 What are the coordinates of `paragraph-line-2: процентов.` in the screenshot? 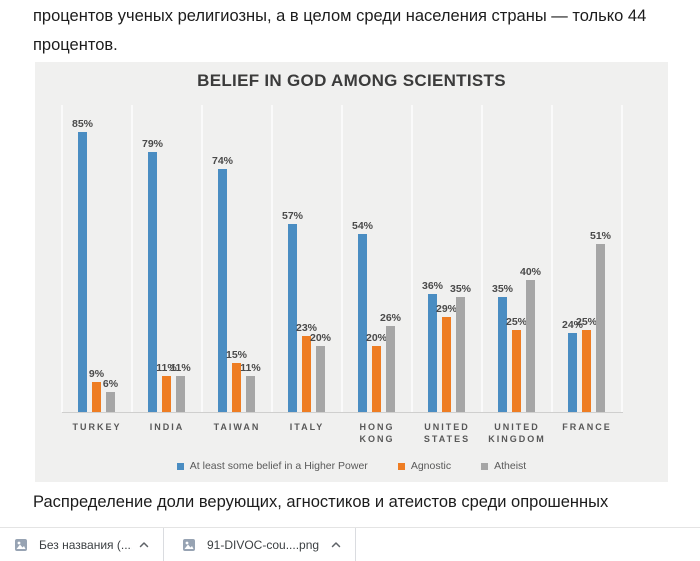 It's located at (75, 45).